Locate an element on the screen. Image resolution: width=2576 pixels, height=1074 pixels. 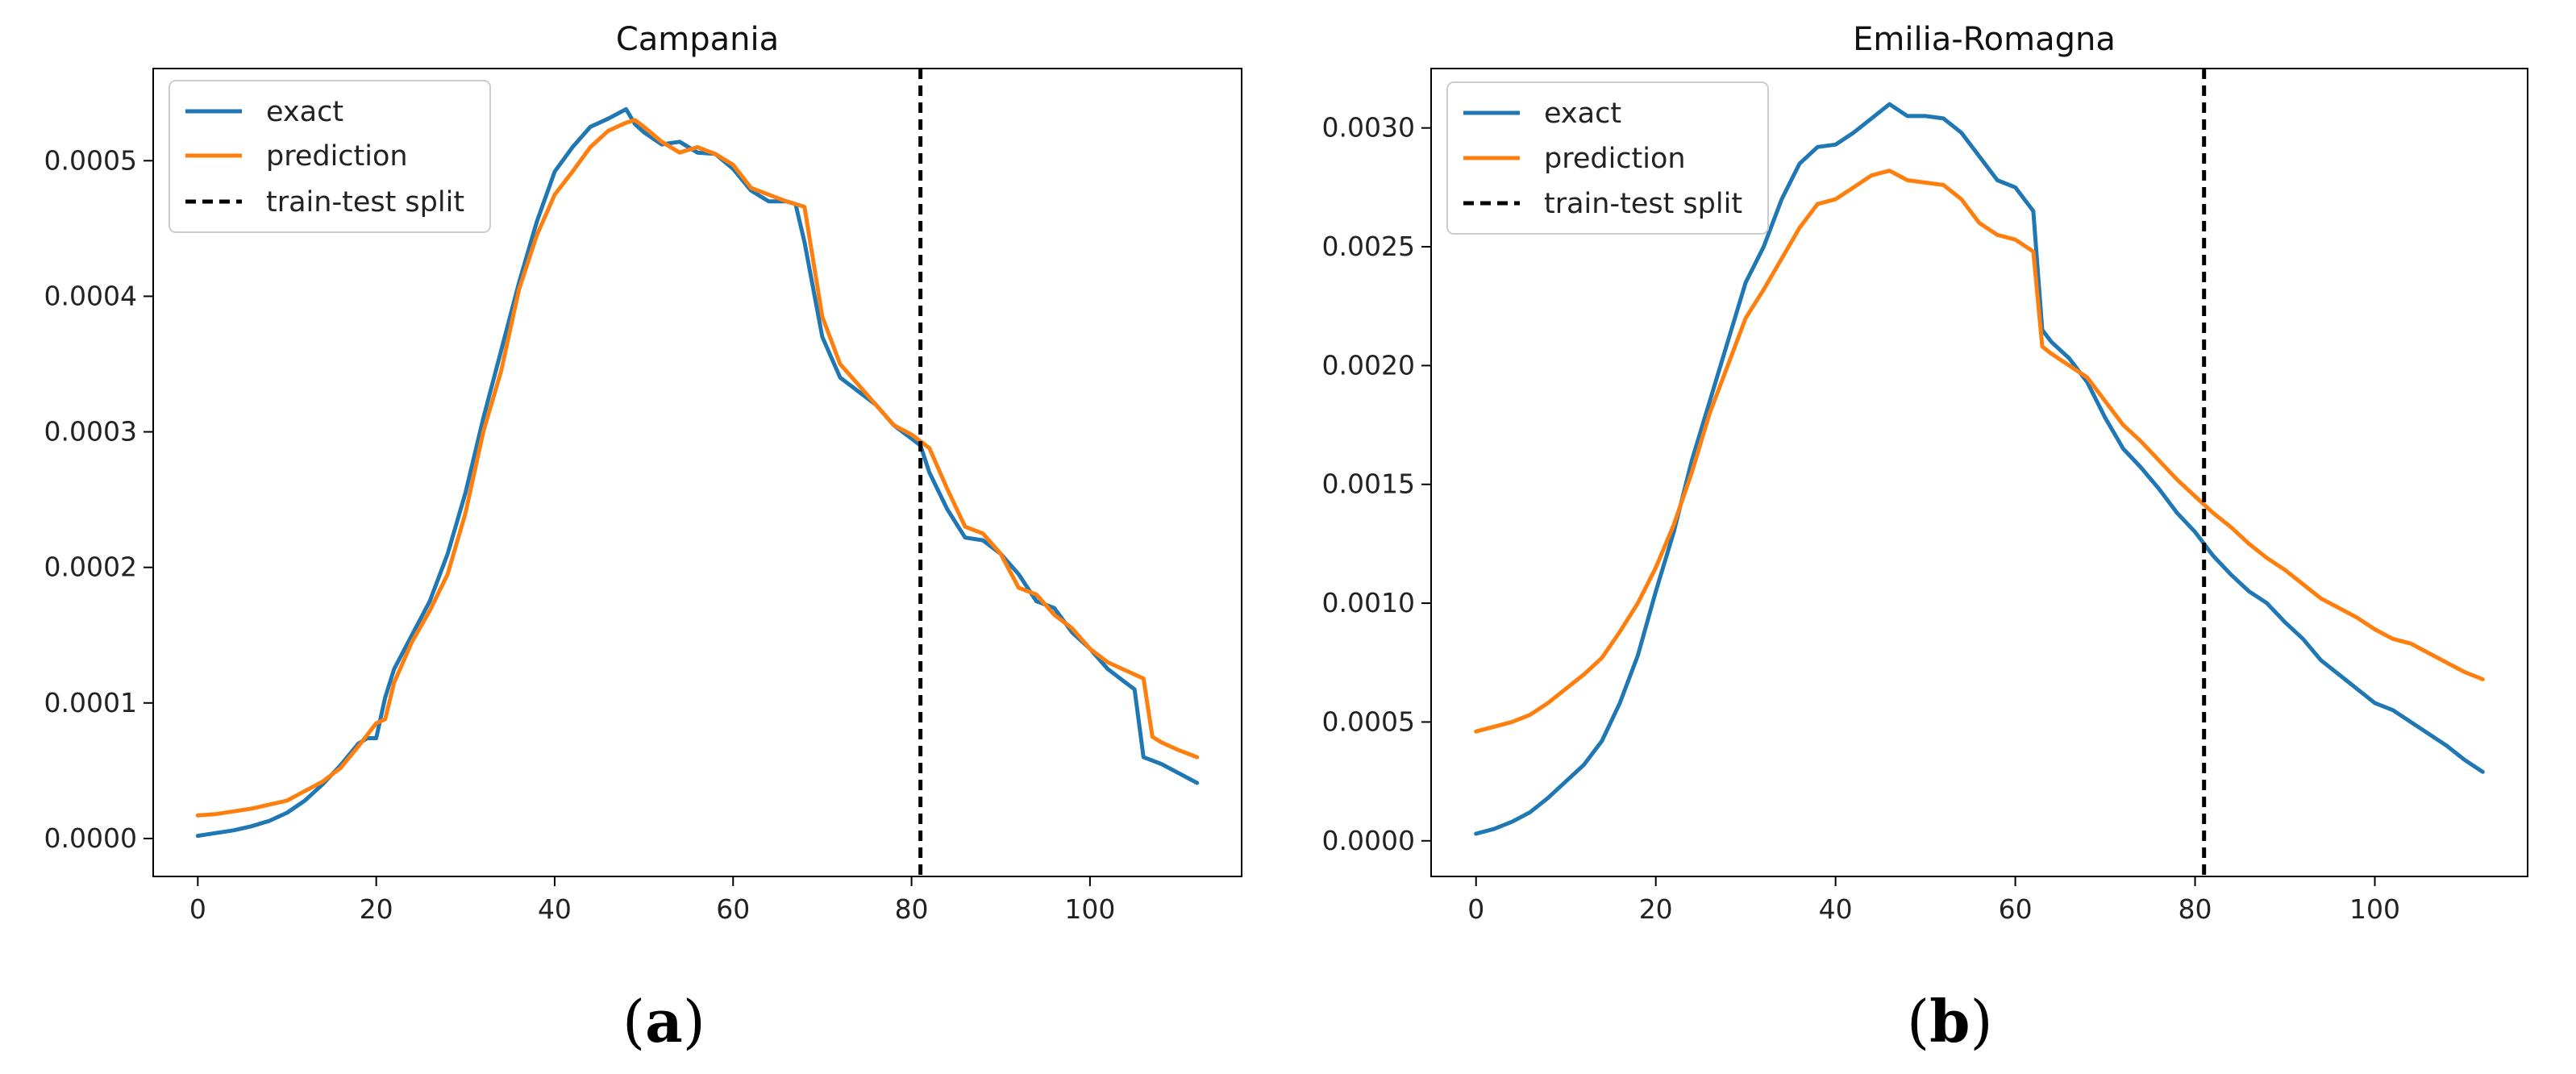
panel-letter: b is located at coordinates (1950, 1021).